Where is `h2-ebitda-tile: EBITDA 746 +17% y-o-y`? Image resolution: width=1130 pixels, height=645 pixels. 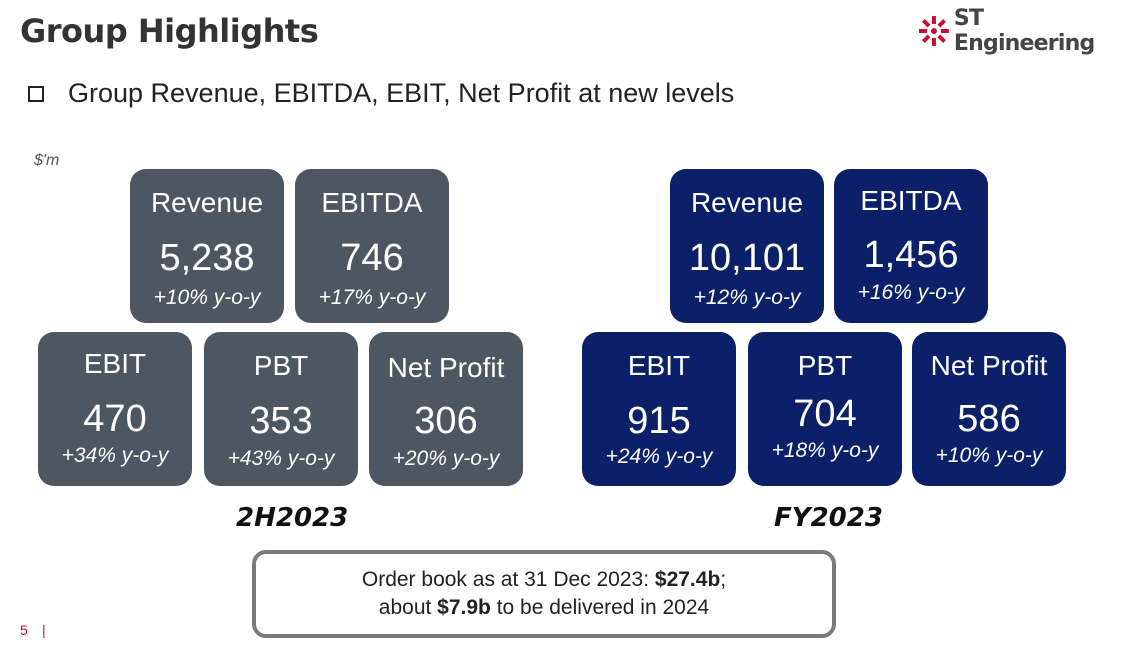
h2-ebitda-tile: EBITDA 746 +17% y-o-y is located at coordinates (372, 246).